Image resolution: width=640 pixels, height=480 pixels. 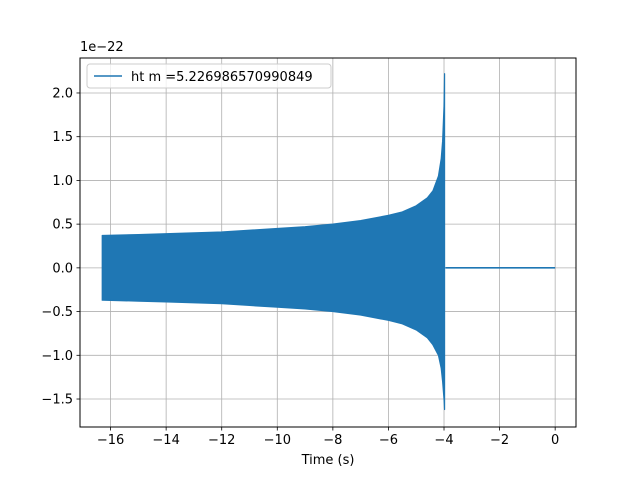 I want to click on legend-box, so click(x=209, y=76).